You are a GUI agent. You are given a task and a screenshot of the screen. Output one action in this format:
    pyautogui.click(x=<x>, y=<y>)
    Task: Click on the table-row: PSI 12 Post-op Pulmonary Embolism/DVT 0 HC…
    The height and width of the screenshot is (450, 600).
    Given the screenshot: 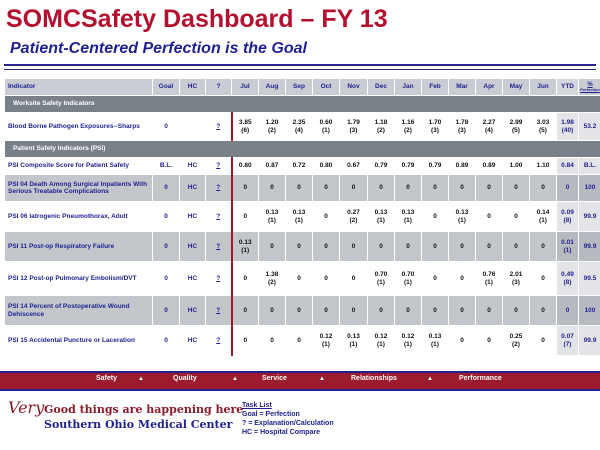 What is the action you would take?
    pyautogui.click(x=302, y=278)
    